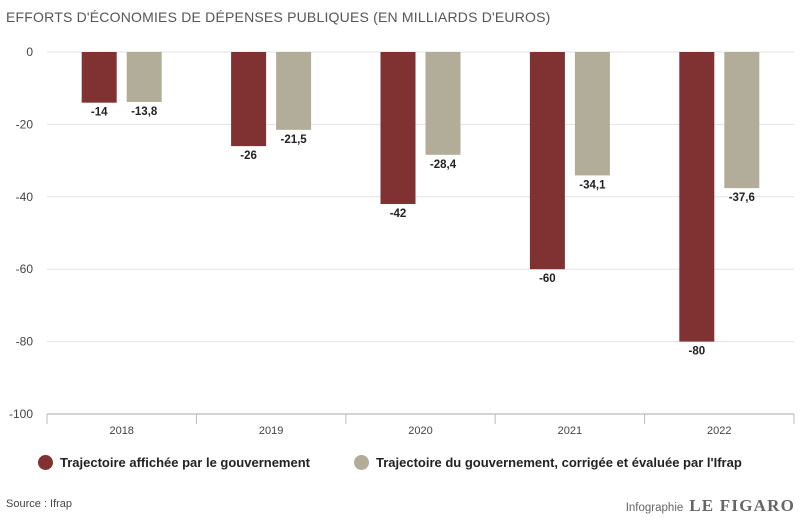 This screenshot has width=809, height=520. What do you see at coordinates (570, 431) in the screenshot?
I see `x-tick-label: 2021` at bounding box center [570, 431].